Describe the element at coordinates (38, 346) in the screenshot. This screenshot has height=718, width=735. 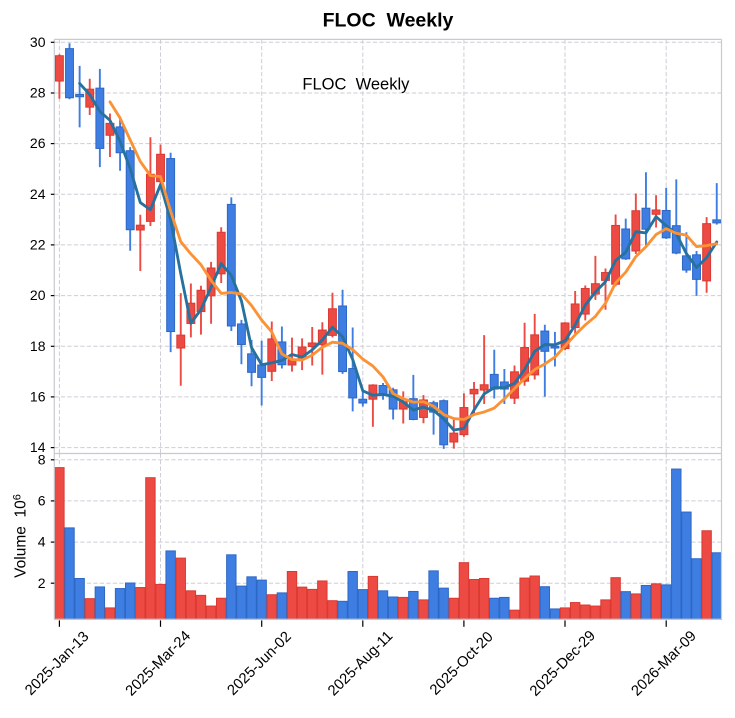
I see `svg-text: 18` at that location.